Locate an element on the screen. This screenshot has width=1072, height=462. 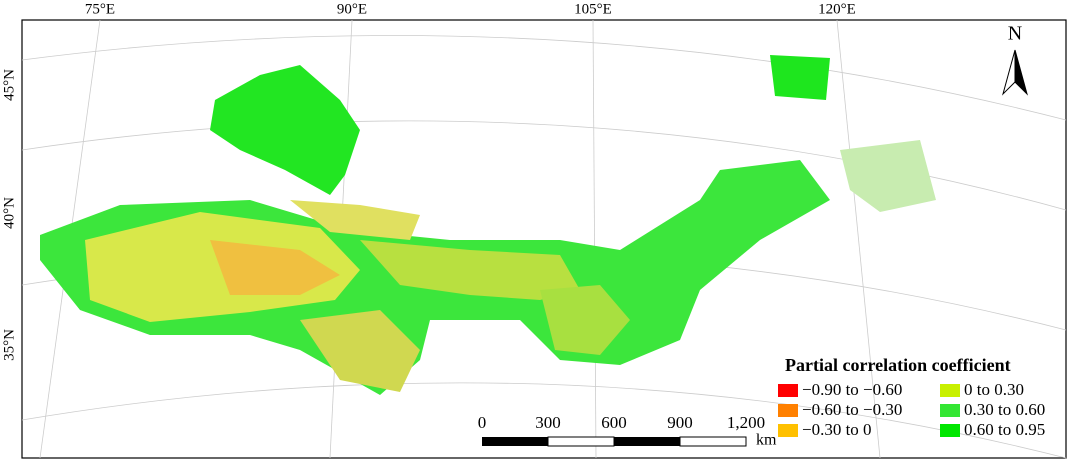
lon-label: 105°E is located at coordinates (593, 9).